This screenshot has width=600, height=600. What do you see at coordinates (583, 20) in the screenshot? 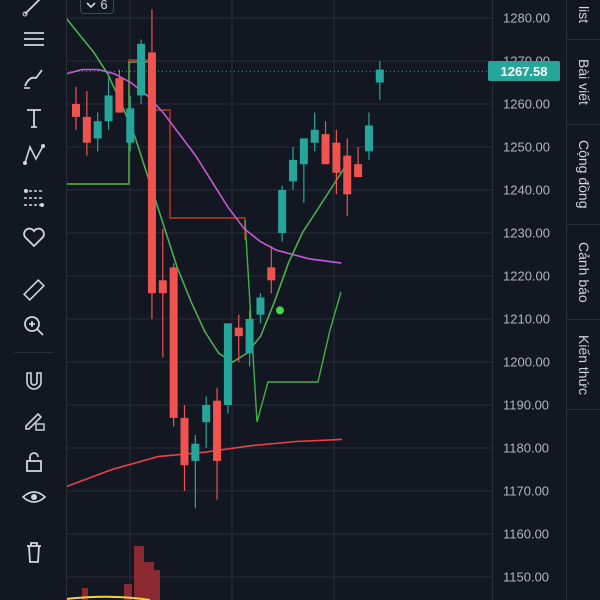
I see `side-tab-list: list` at bounding box center [583, 20].